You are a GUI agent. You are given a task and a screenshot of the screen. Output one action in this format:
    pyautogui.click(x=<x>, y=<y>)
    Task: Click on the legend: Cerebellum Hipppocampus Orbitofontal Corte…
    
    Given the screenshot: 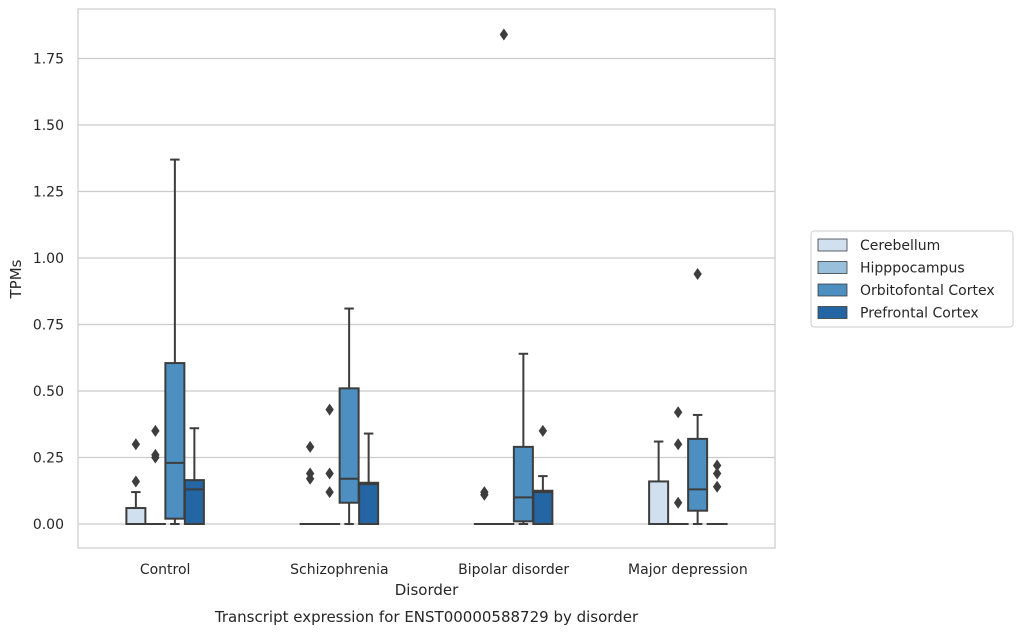 What is the action you would take?
    pyautogui.click(x=912, y=279)
    